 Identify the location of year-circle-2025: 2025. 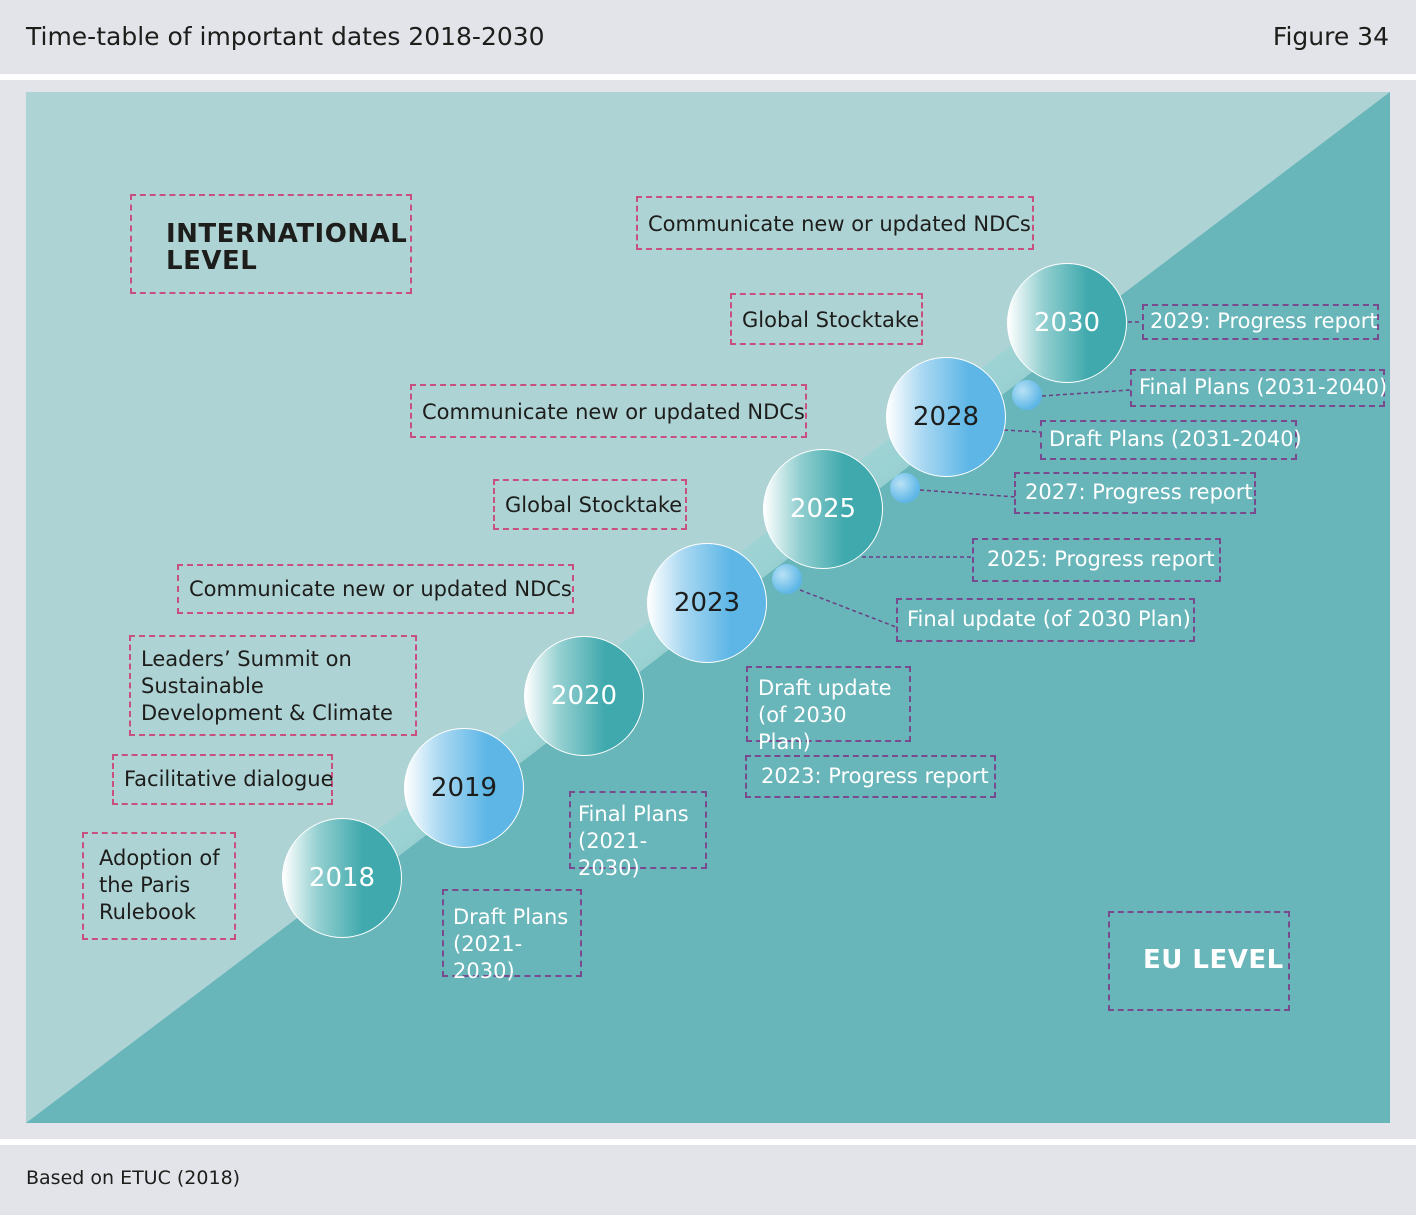
(823, 509).